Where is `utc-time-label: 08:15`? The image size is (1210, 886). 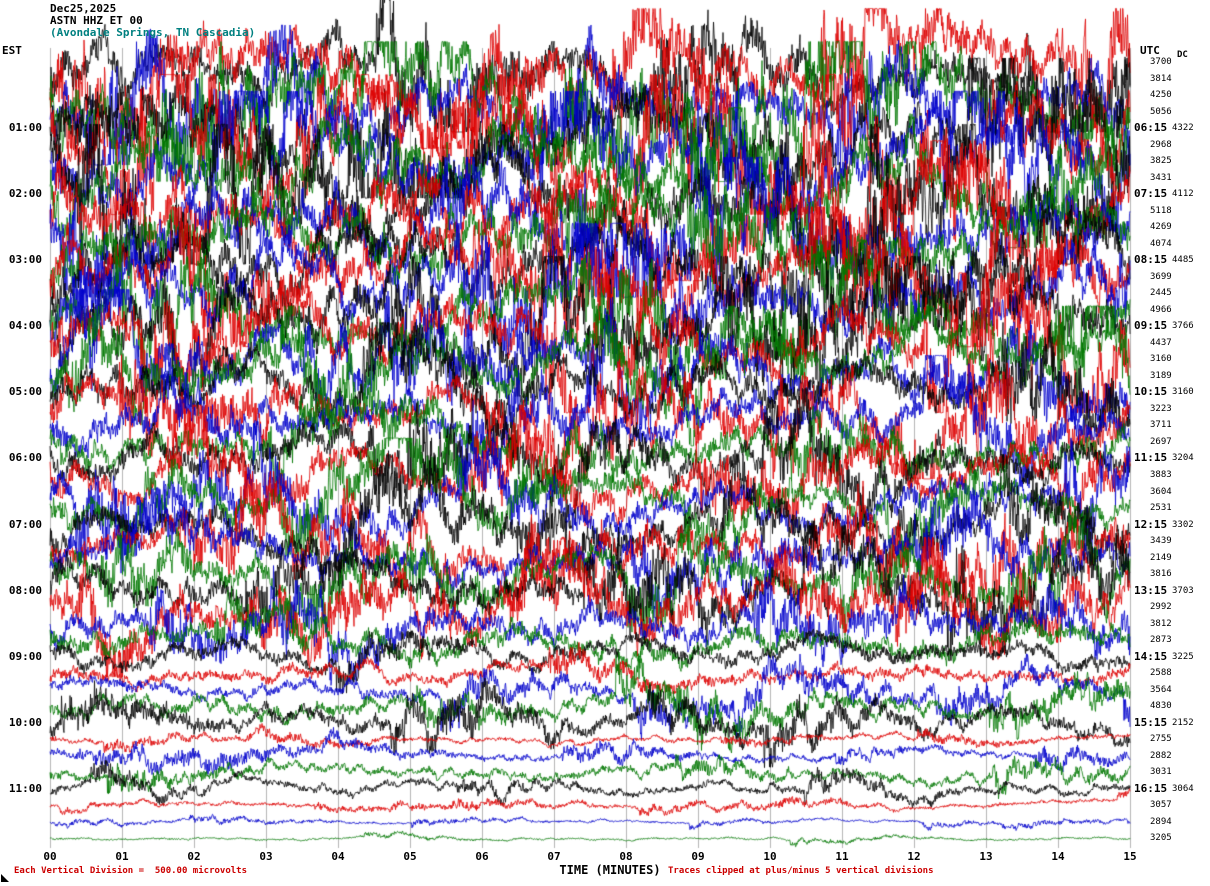
utc-time-label: 08:15 is located at coordinates (1151, 260).